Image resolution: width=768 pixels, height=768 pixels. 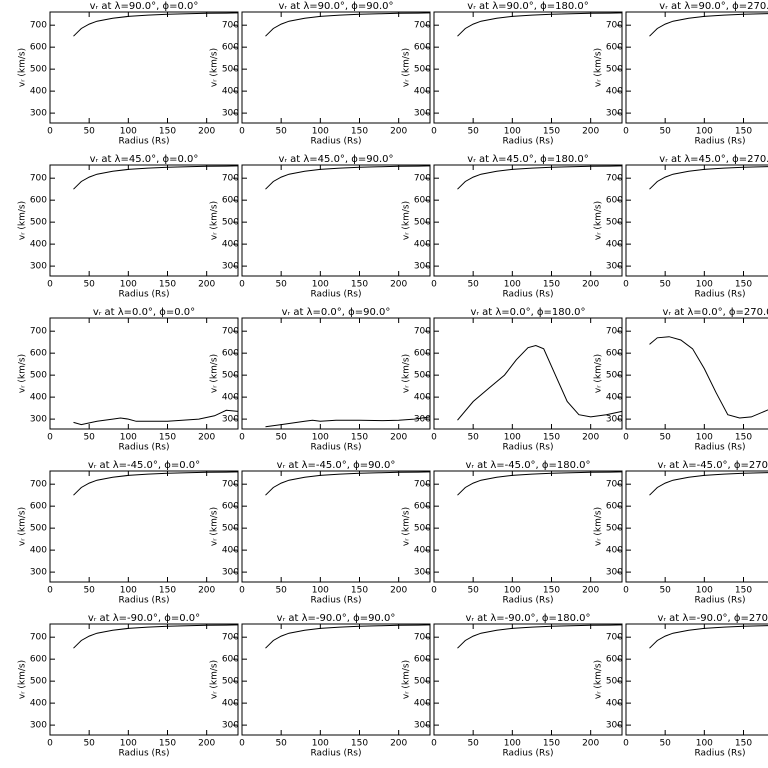 I want to click on panel-title: vᵣ at λ=0.0°, ϕ=0.0°, so click(x=144, y=312).